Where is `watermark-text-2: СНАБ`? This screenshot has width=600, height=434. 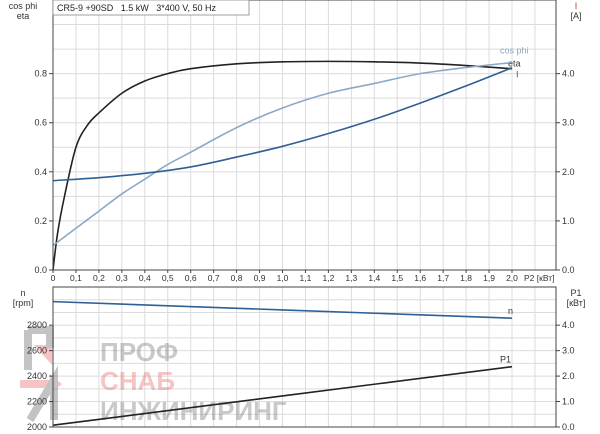
watermark-text-2: СНАБ is located at coordinates (137, 381).